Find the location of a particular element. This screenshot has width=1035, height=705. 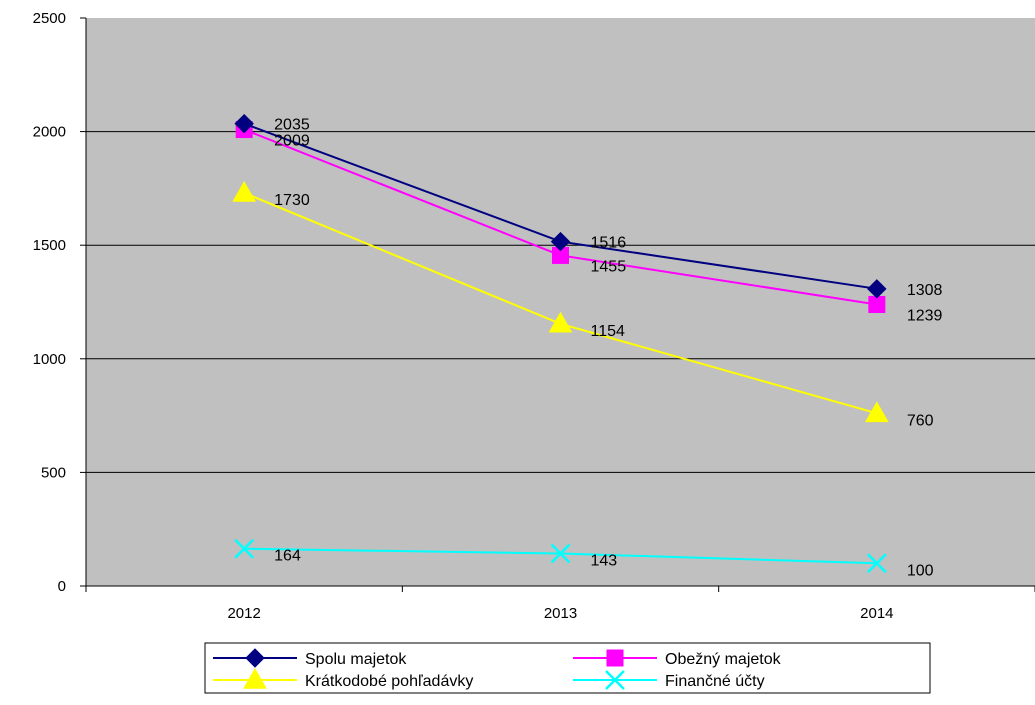

legend-item: Spolu majetok is located at coordinates (310, 658).